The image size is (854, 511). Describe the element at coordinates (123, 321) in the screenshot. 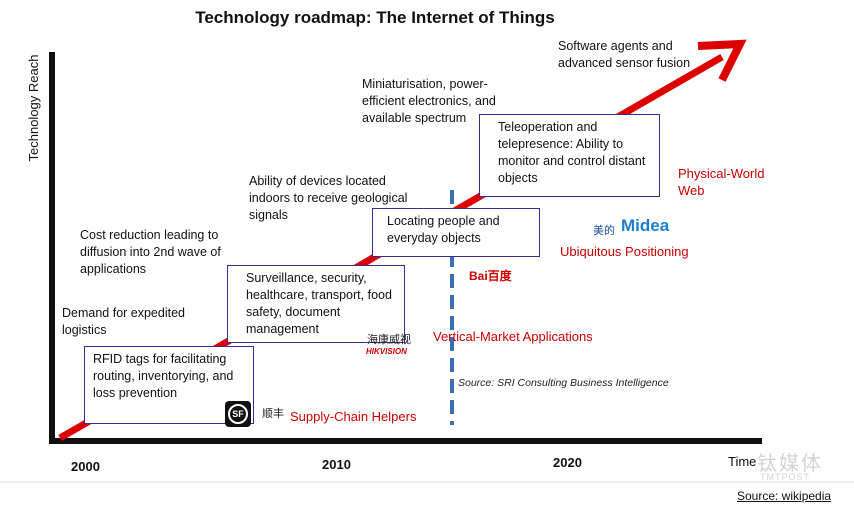

I see `annotation-demand: Demand for expedited logistics` at that location.